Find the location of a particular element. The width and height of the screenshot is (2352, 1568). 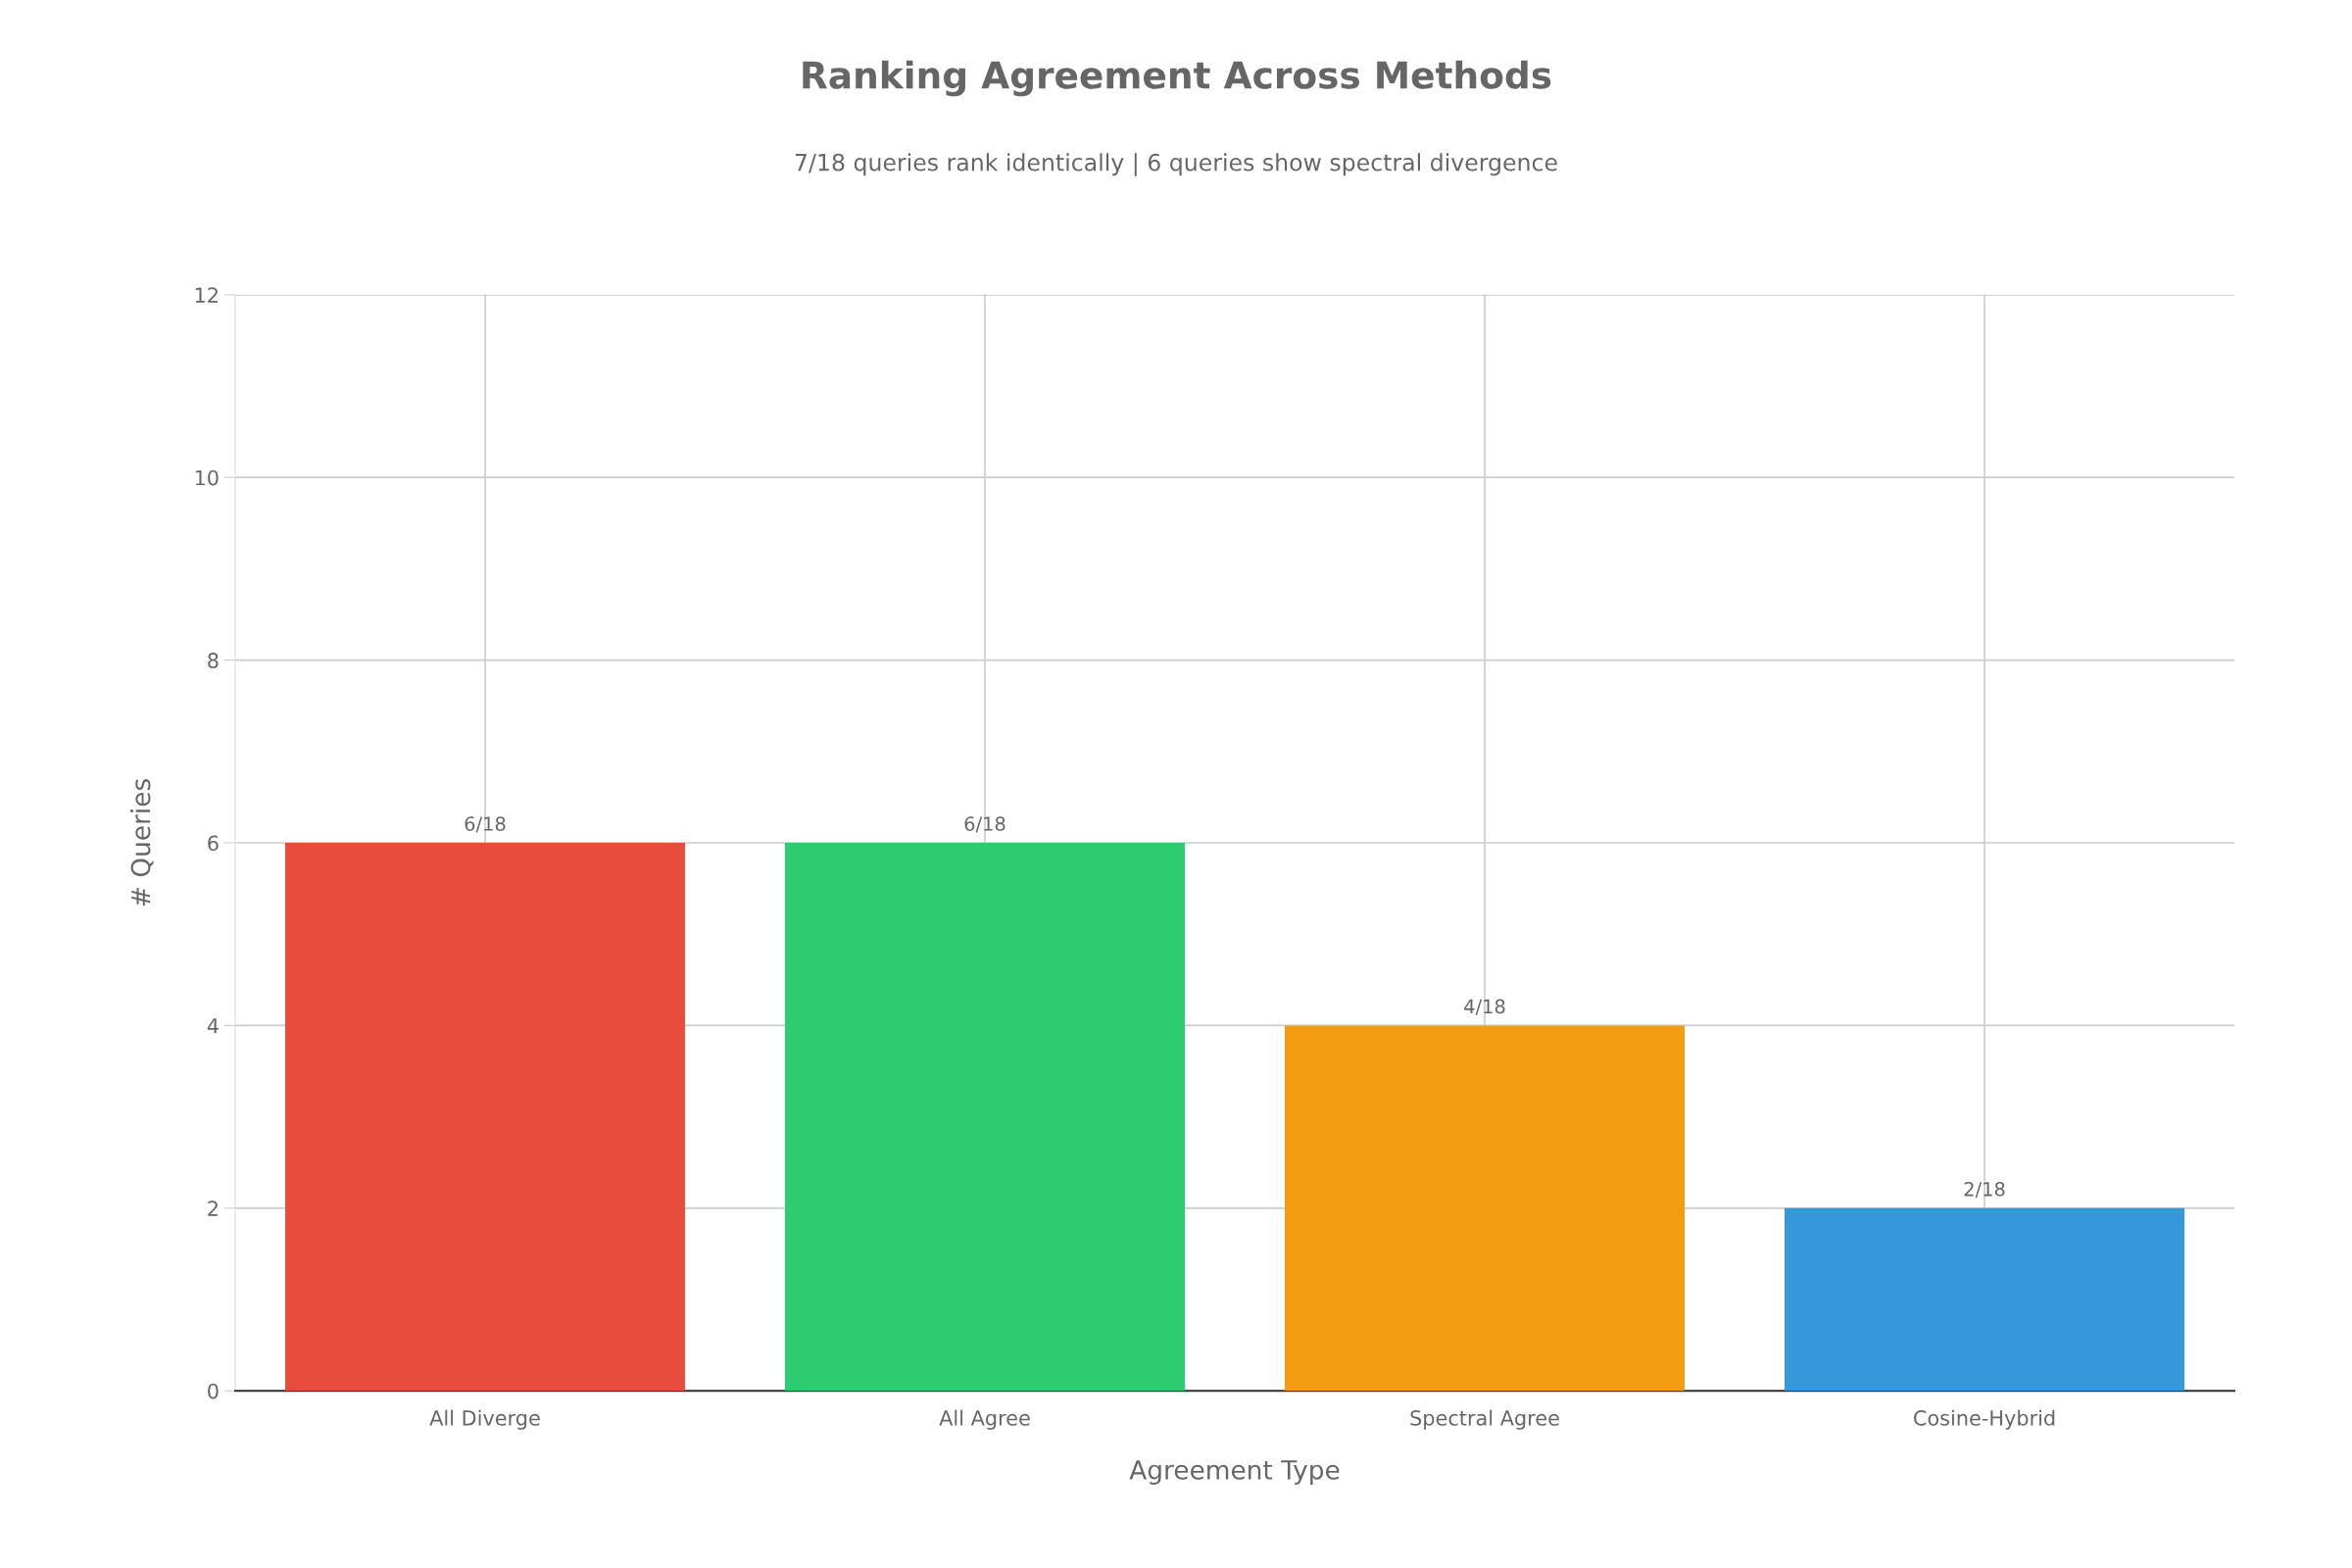

y-tick-label: 12 is located at coordinates (206, 295).